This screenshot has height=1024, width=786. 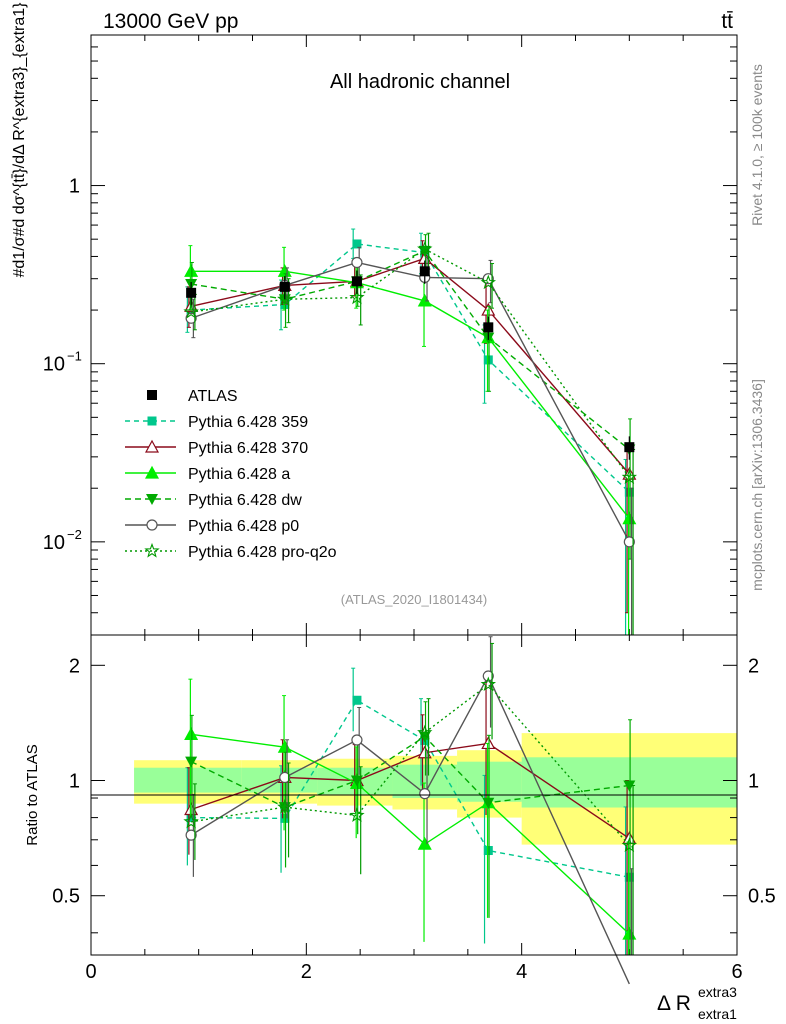 I want to click on ratio-tick-label-right: 2, so click(x=753, y=666).